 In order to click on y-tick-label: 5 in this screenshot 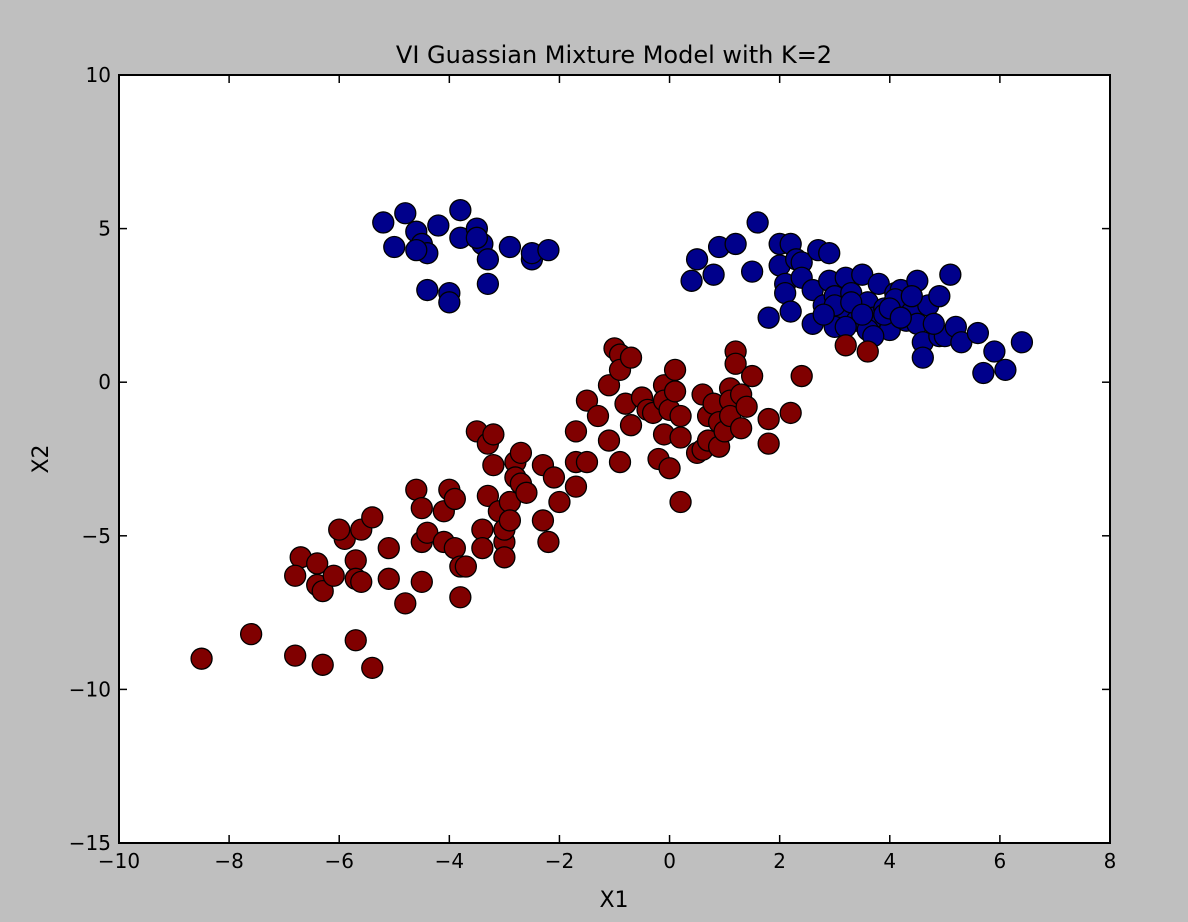, I will do `click(104, 229)`.